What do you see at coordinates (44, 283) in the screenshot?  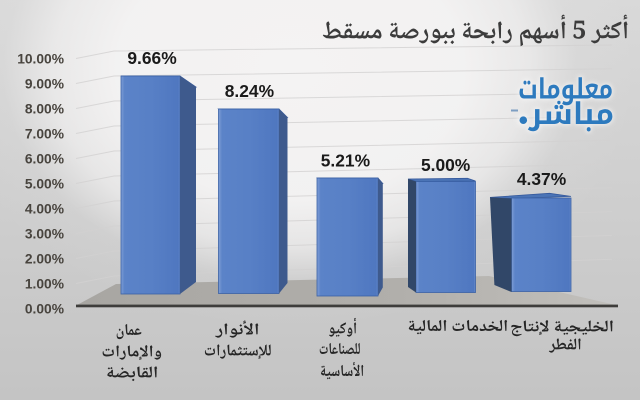 I see `svg-text: 1.00%` at bounding box center [44, 283].